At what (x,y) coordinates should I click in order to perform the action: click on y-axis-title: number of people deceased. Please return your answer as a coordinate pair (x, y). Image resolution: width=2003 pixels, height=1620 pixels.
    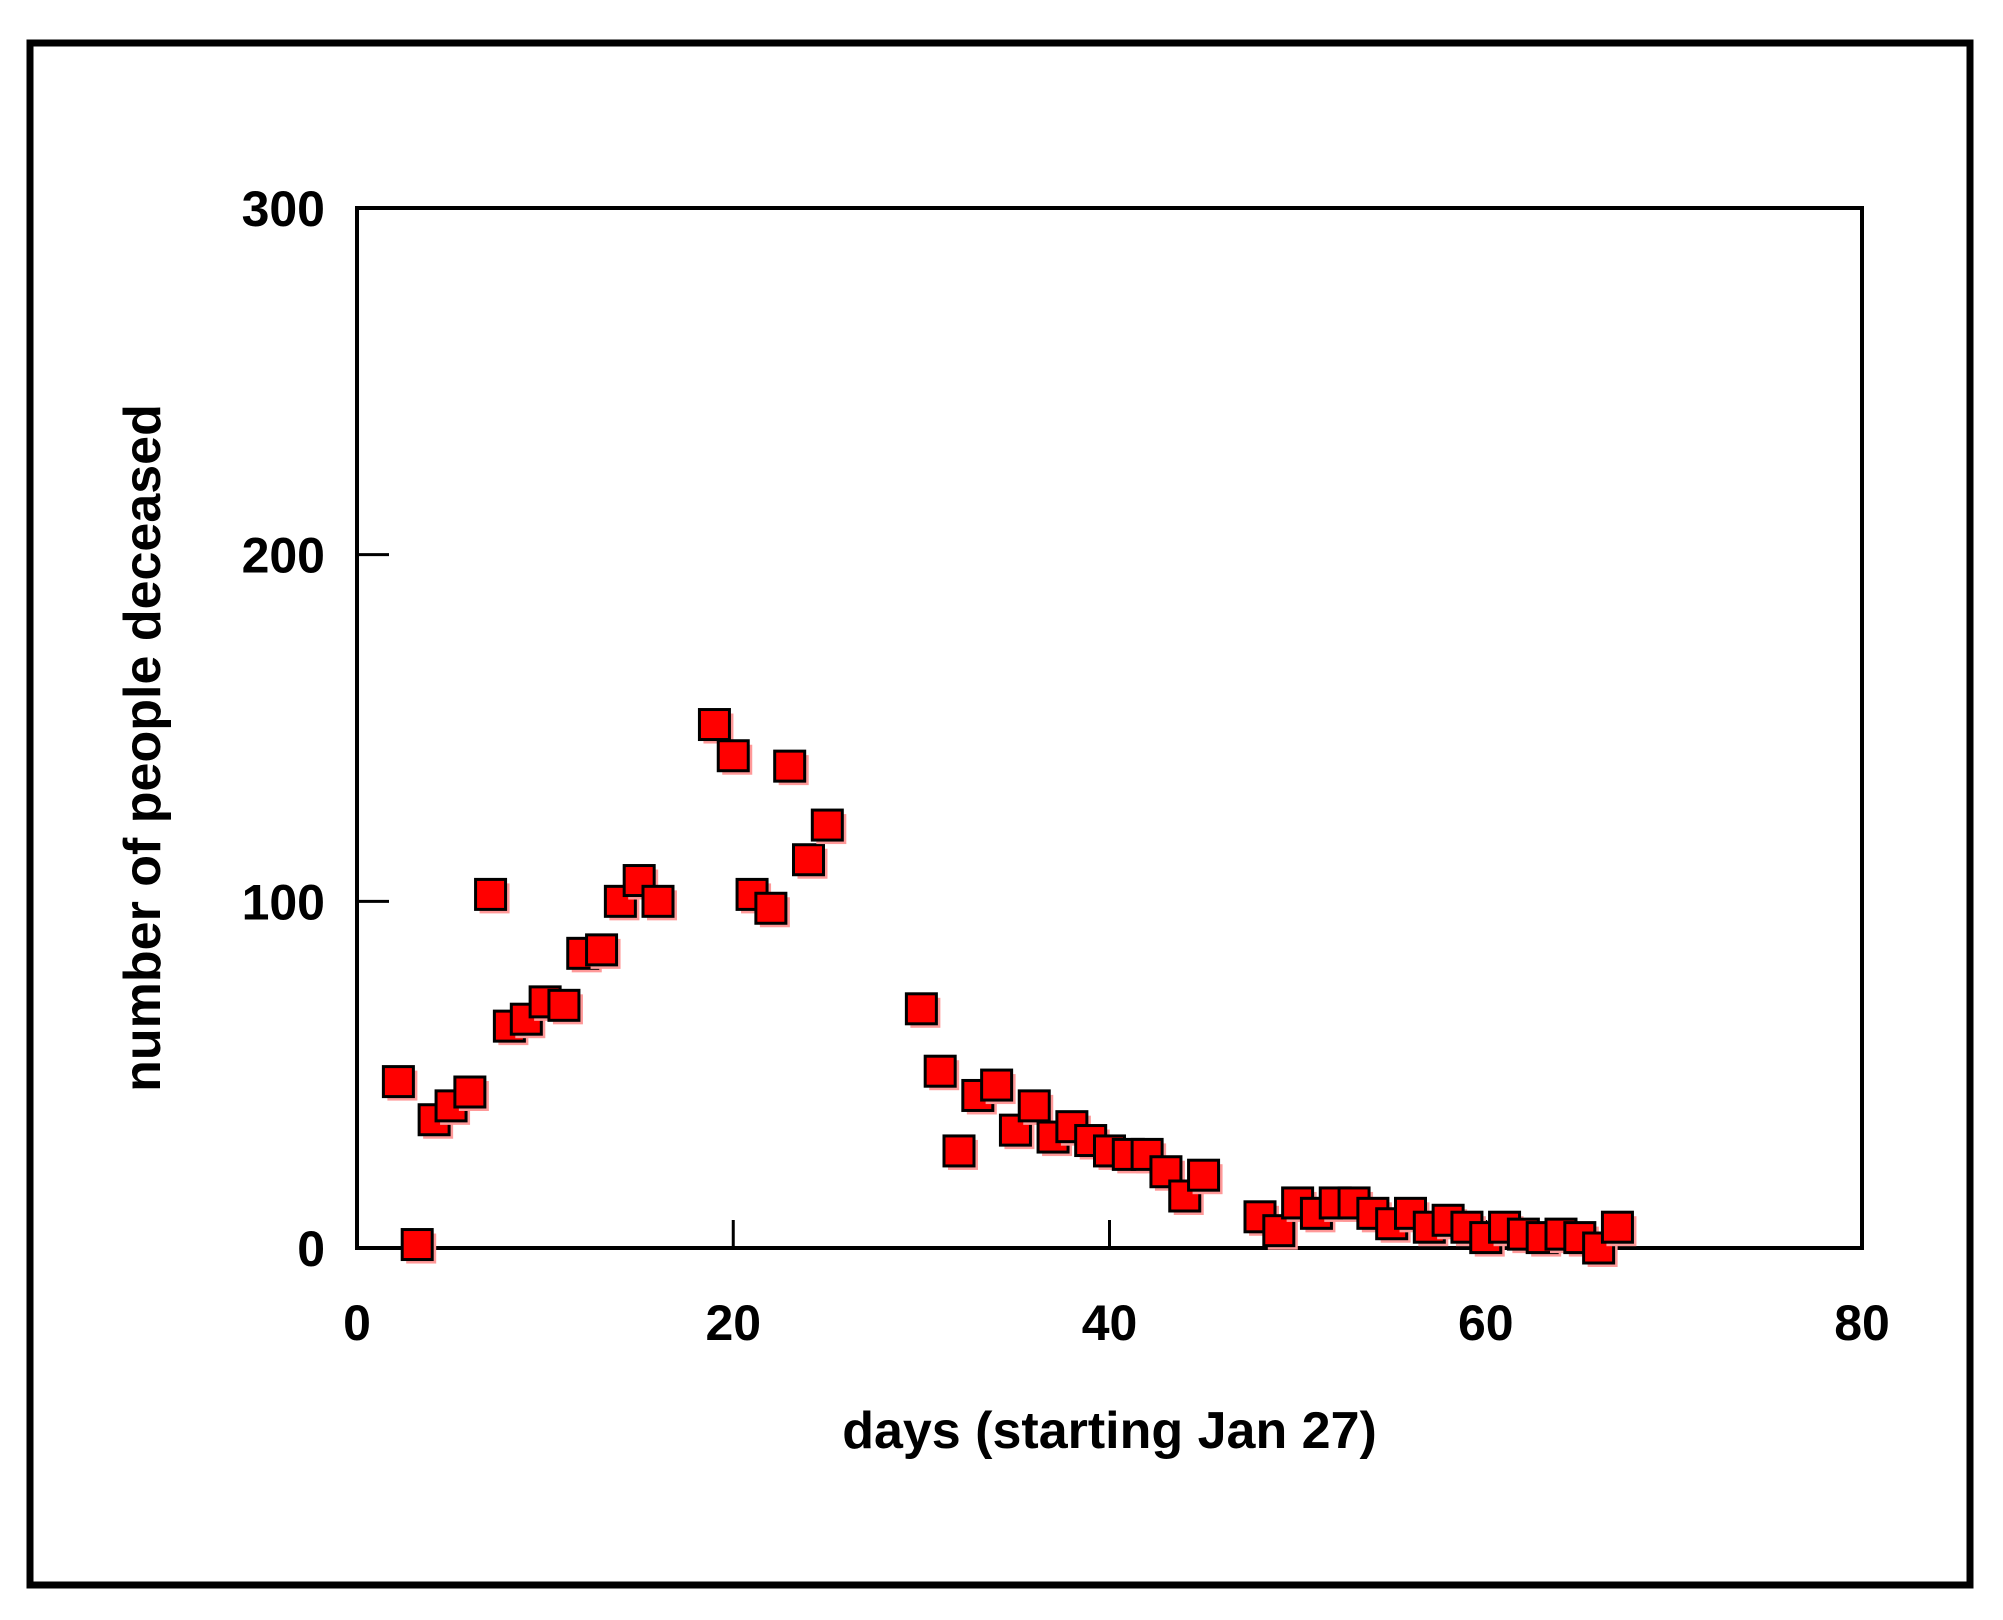
    Looking at the image, I should click on (143, 748).